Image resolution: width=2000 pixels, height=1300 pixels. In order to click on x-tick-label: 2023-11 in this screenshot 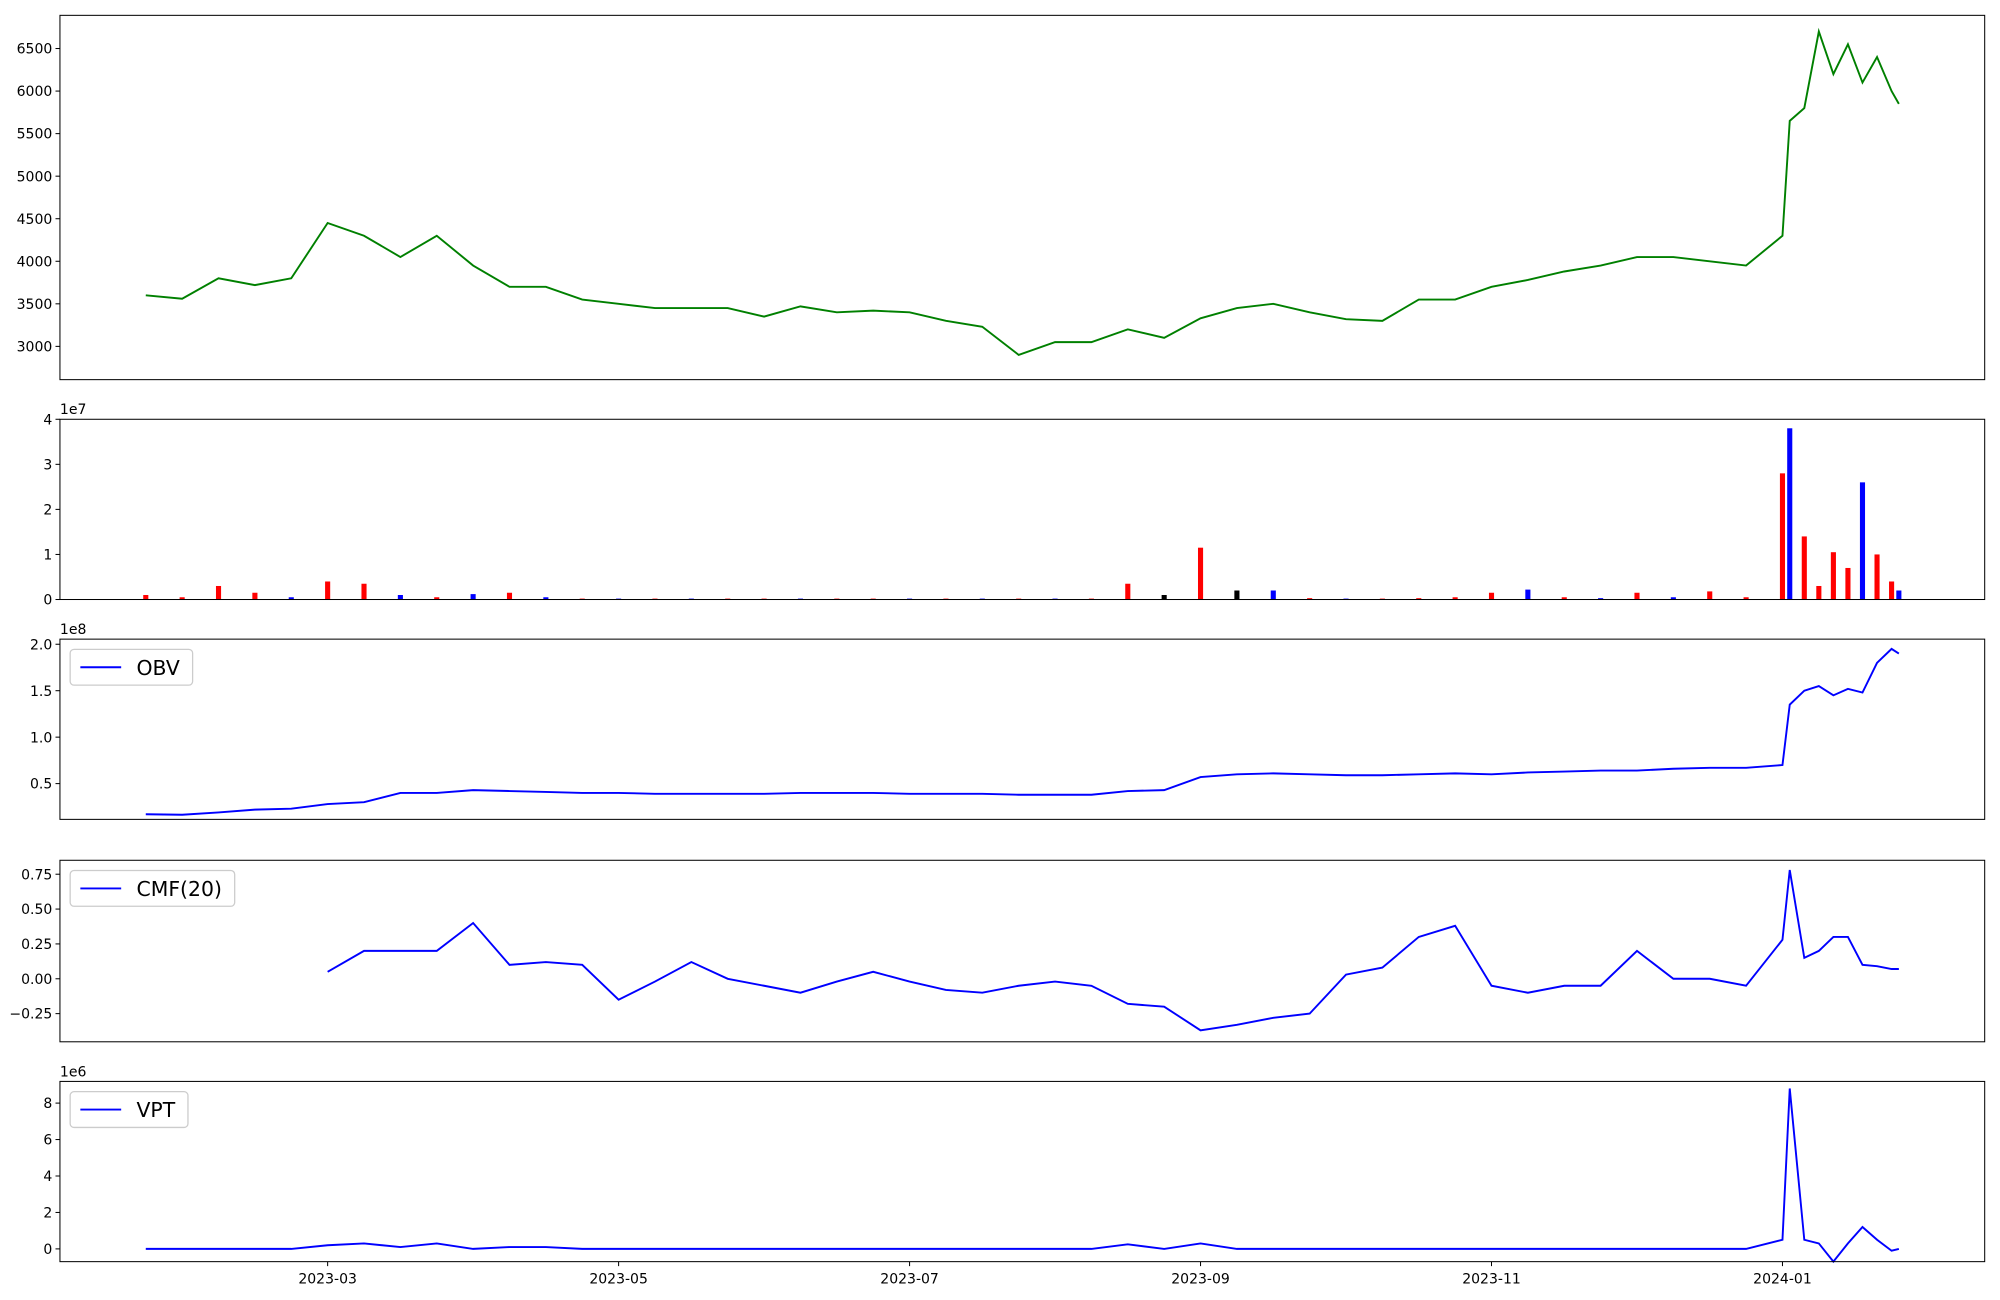, I will do `click(1491, 1279)`.